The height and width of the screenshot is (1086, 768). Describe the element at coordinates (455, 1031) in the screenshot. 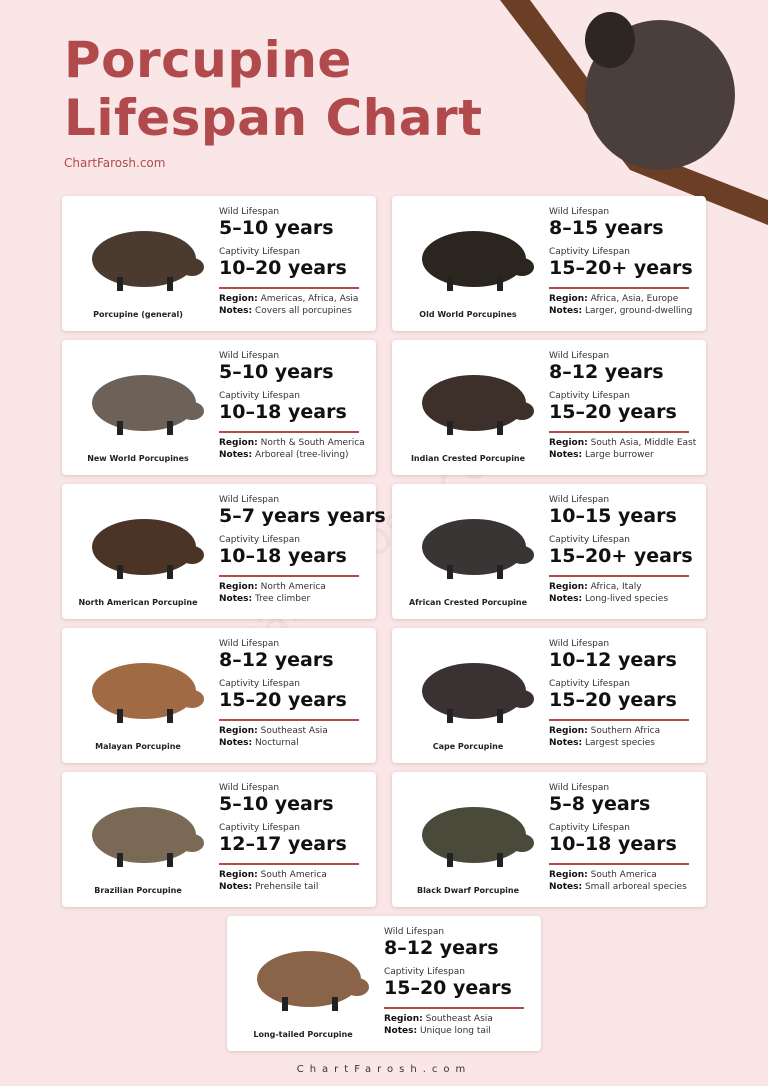

I see `notes: Unique long tail` at that location.